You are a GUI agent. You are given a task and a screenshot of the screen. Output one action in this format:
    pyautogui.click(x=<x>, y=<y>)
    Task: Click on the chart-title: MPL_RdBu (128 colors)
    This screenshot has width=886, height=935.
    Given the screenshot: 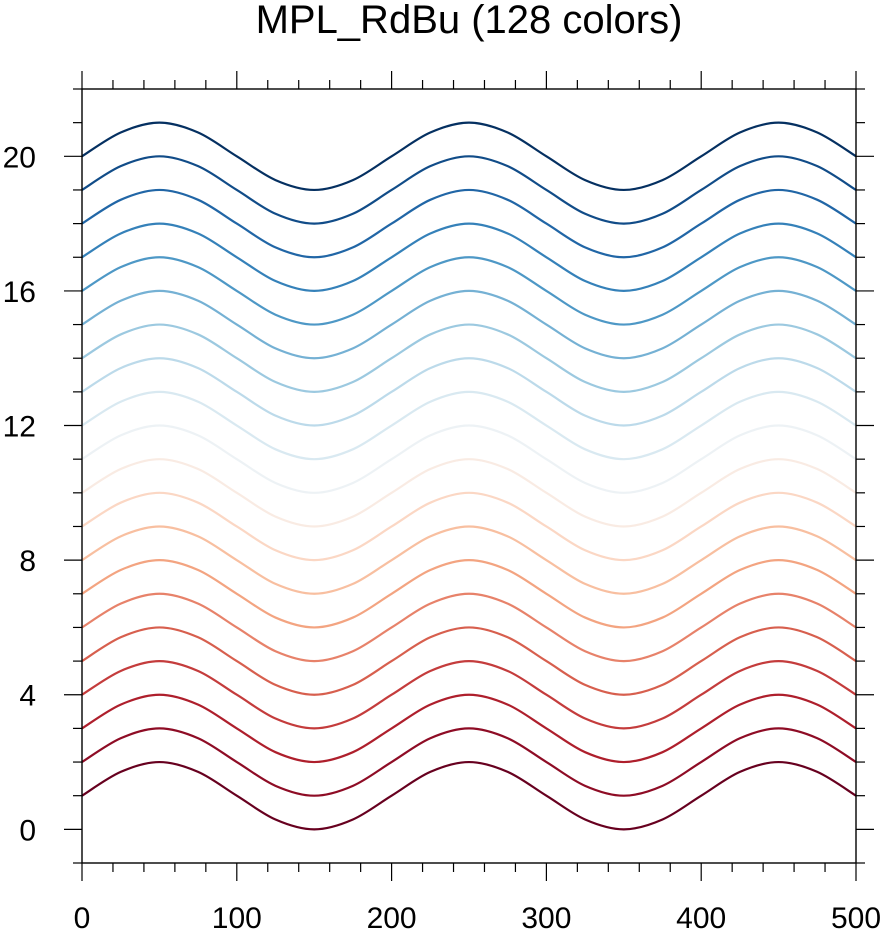 What is the action you would take?
    pyautogui.click(x=469, y=21)
    